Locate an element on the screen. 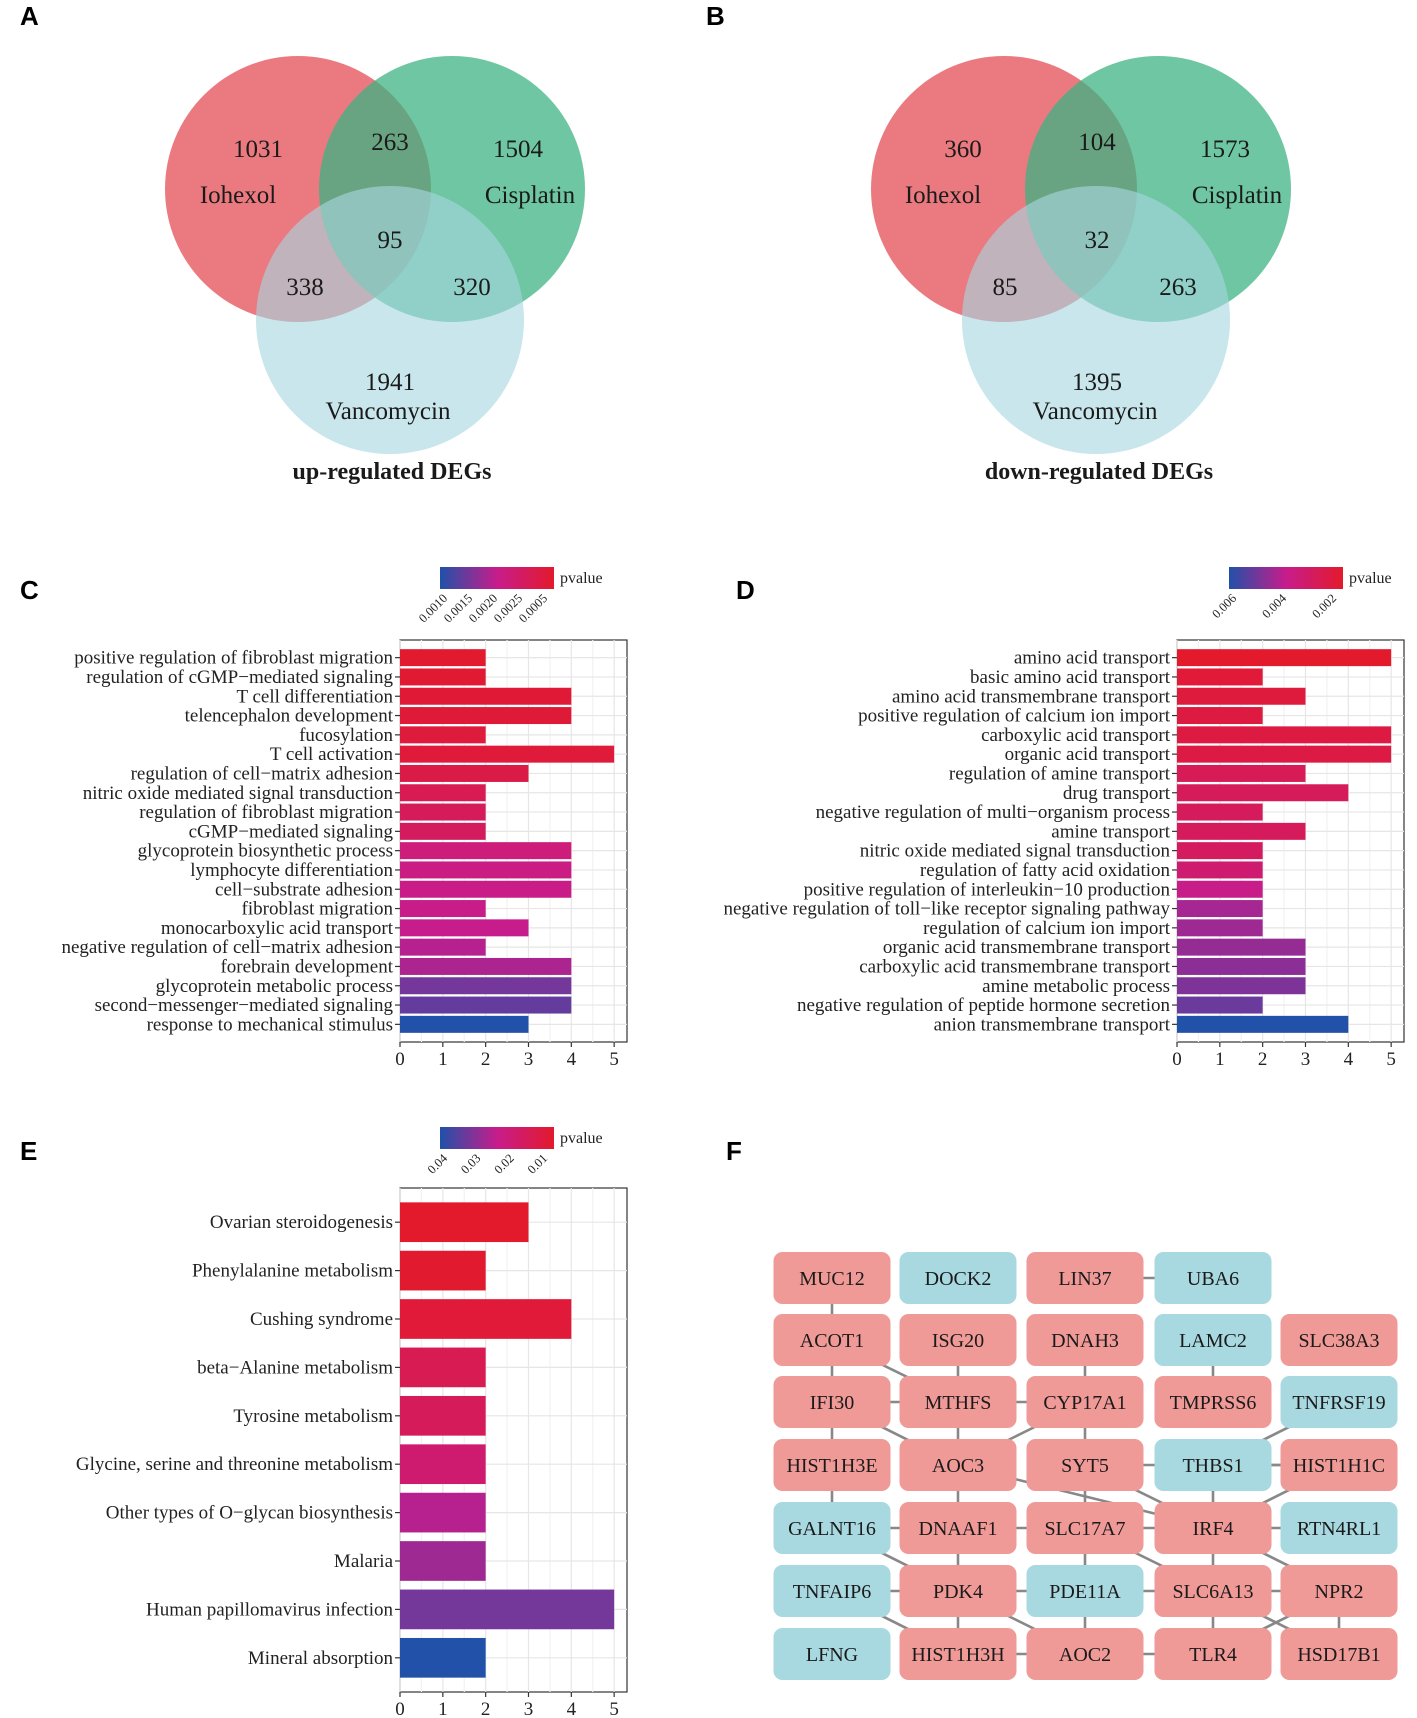  network-node-label: TMPRSS6 is located at coordinates (1213, 1403).